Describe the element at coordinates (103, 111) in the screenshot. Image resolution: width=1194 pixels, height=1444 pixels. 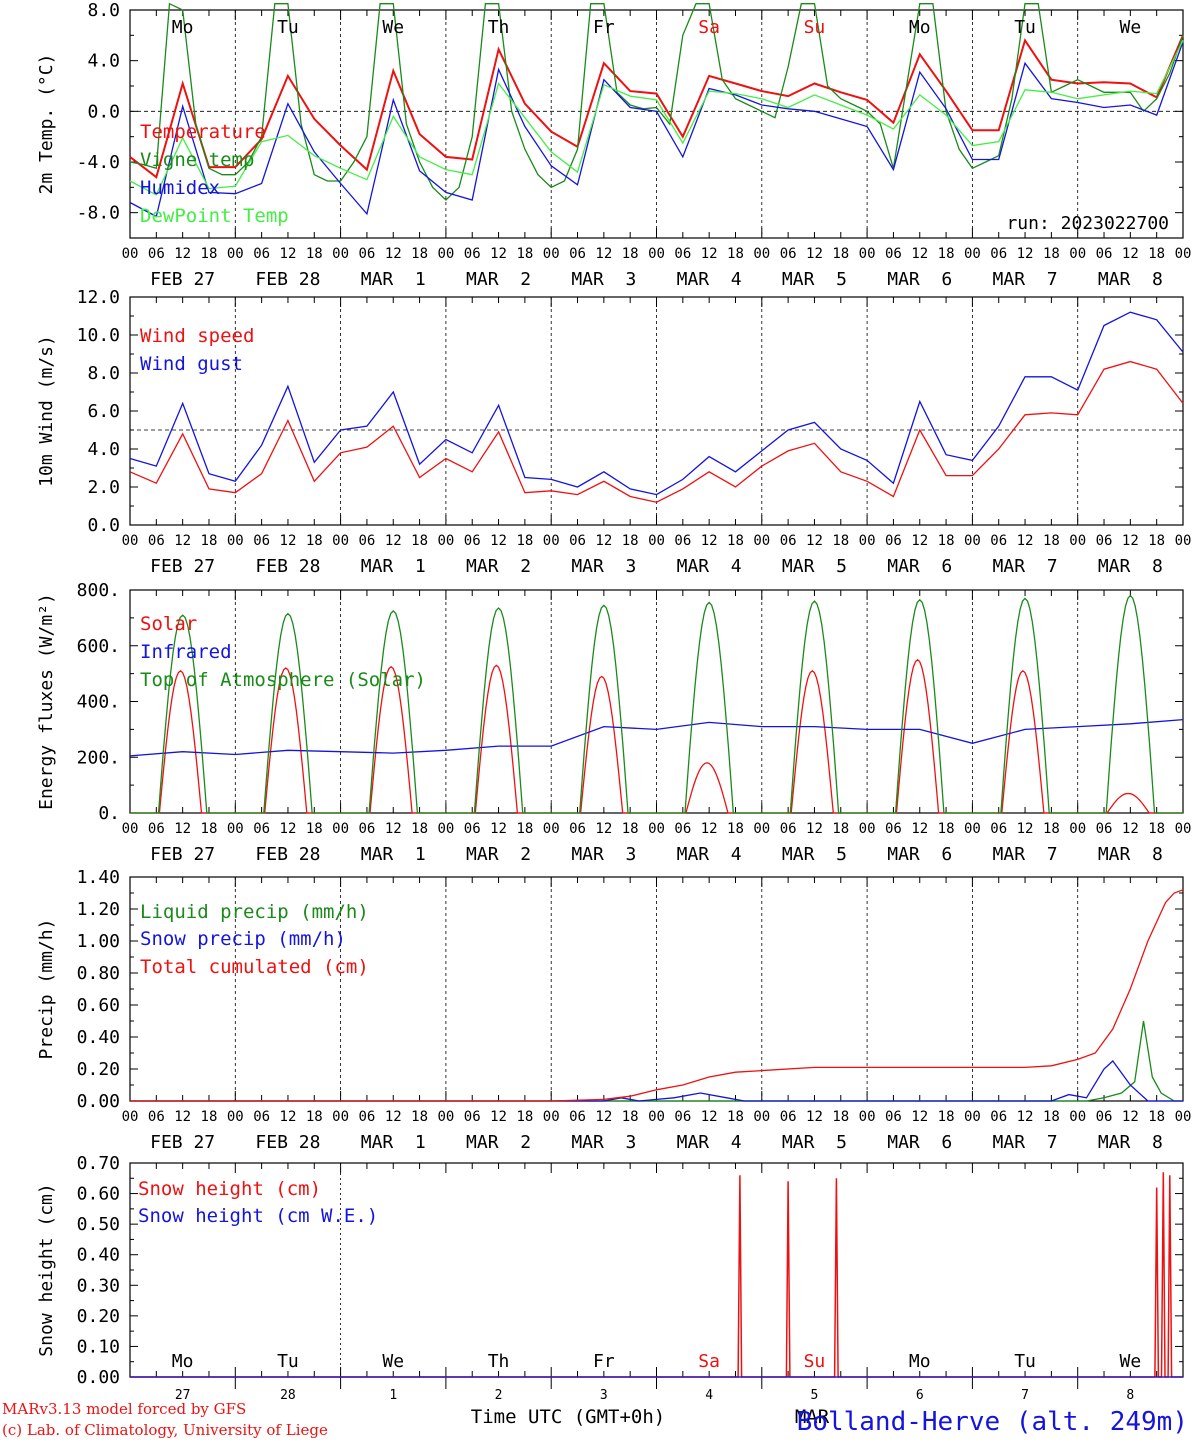
I see `y-tick-label: 0.0` at that location.